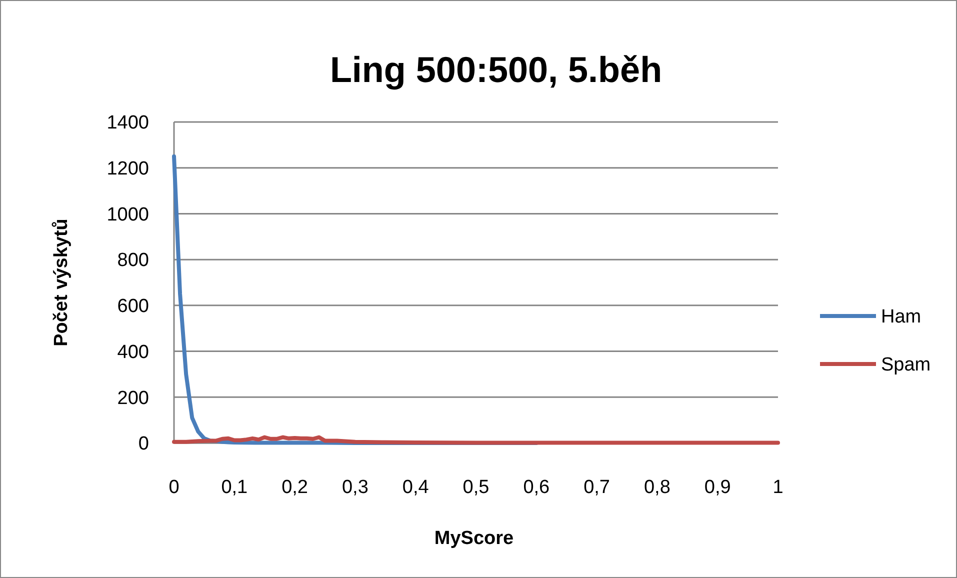 This screenshot has height=578, width=957. Describe the element at coordinates (536, 487) in the screenshot. I see `x-tick-label: 0,6` at that location.